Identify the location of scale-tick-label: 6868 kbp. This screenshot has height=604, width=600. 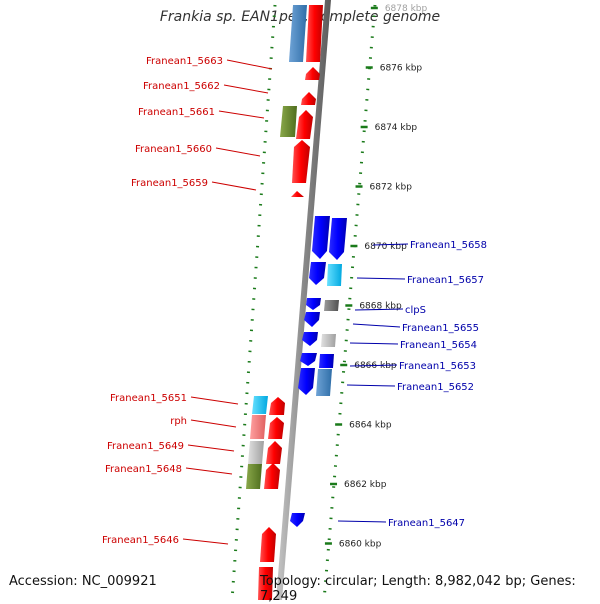
(380, 307).